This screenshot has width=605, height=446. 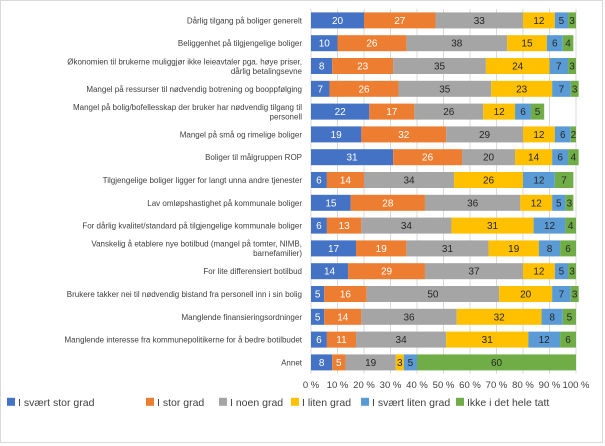 I want to click on data-label: 3, so click(x=572, y=272).